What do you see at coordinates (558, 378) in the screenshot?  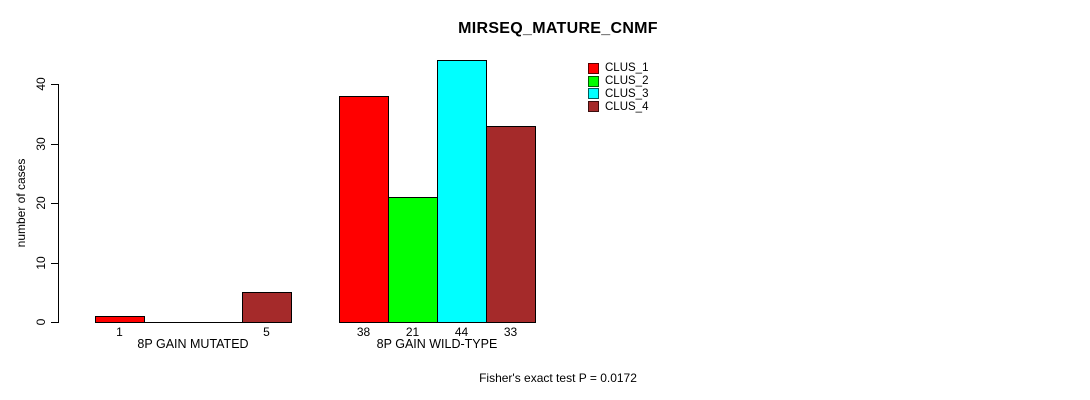 I see `footer-annotation: Fisher's exact test P = 0.0172` at bounding box center [558, 378].